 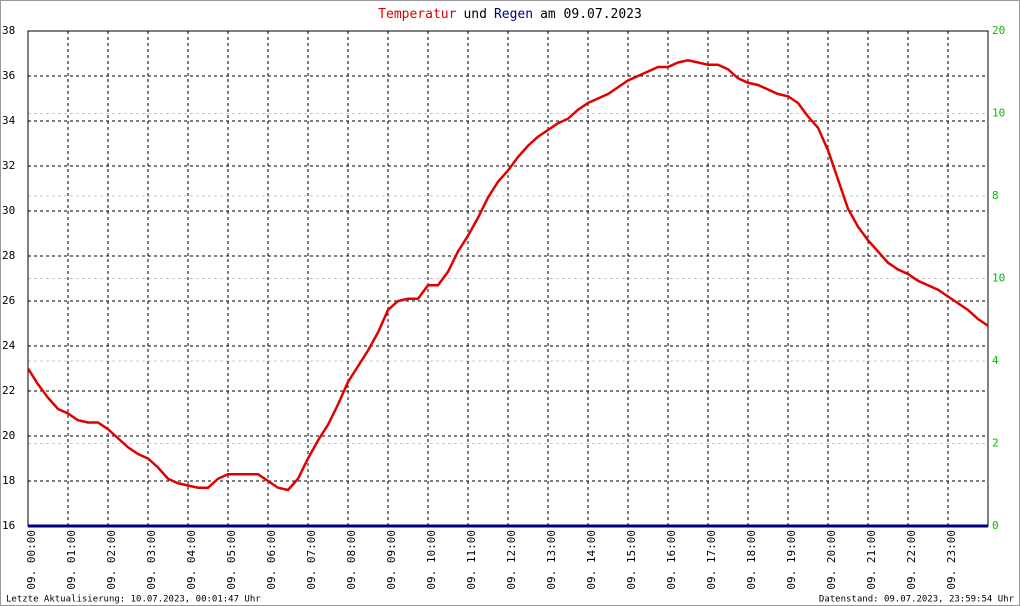 I want to click on x-tick-label: 09. 15:00, so click(x=631, y=560).